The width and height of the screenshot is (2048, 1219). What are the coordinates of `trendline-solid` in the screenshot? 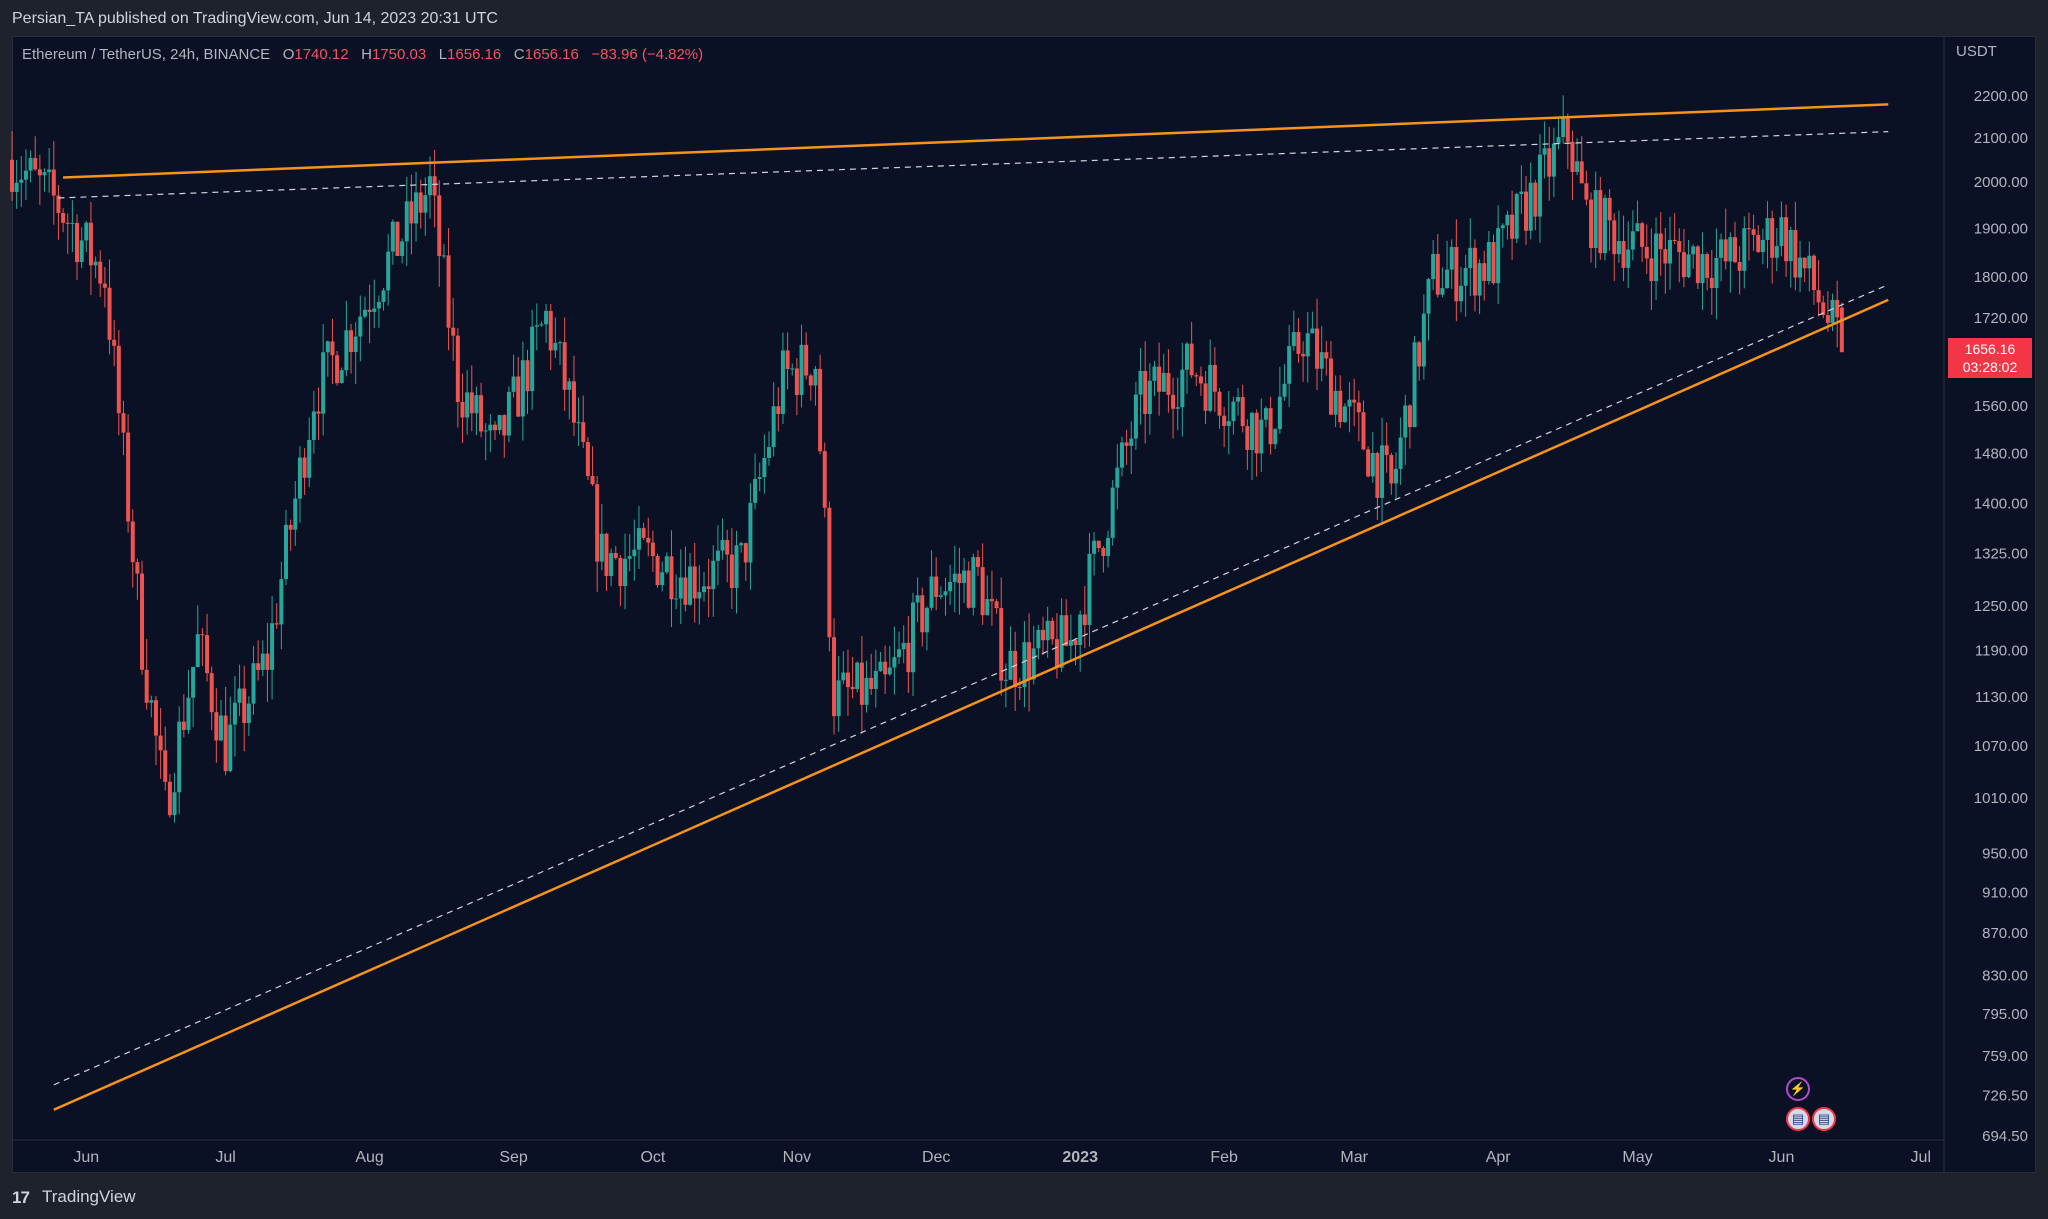 It's located at (976, 141).